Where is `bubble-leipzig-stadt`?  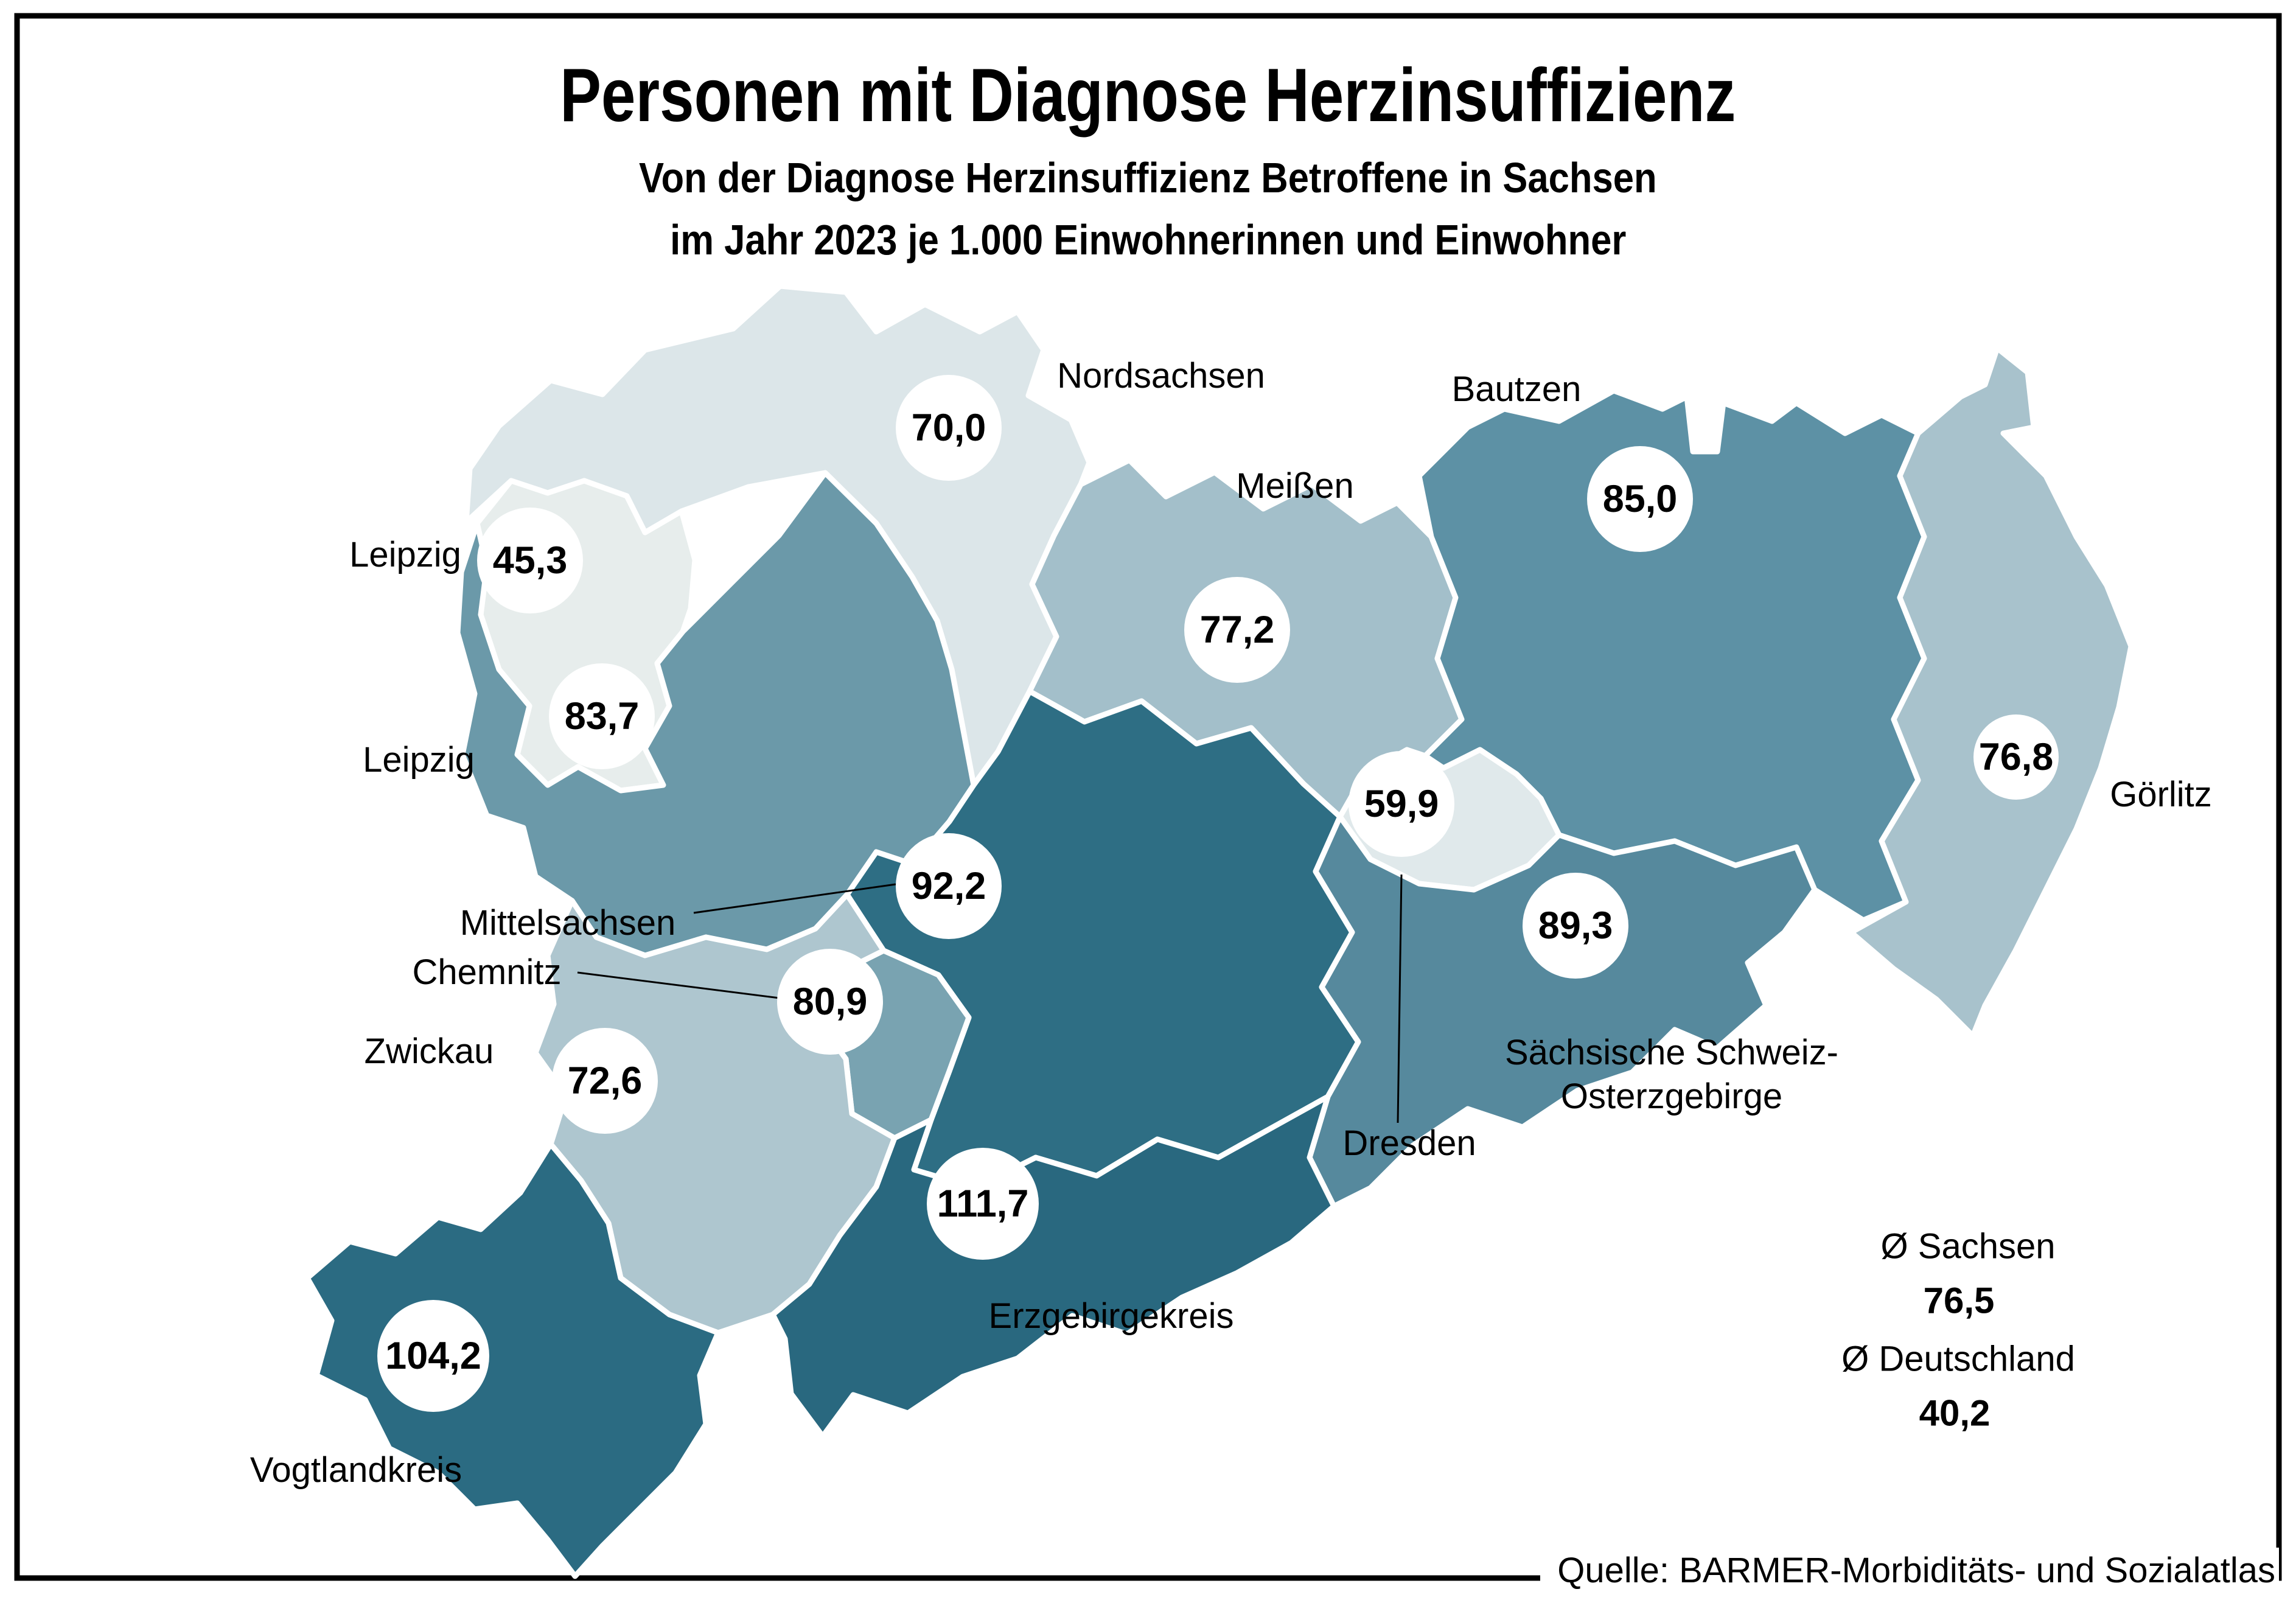 bubble-leipzig-stadt is located at coordinates (530, 560).